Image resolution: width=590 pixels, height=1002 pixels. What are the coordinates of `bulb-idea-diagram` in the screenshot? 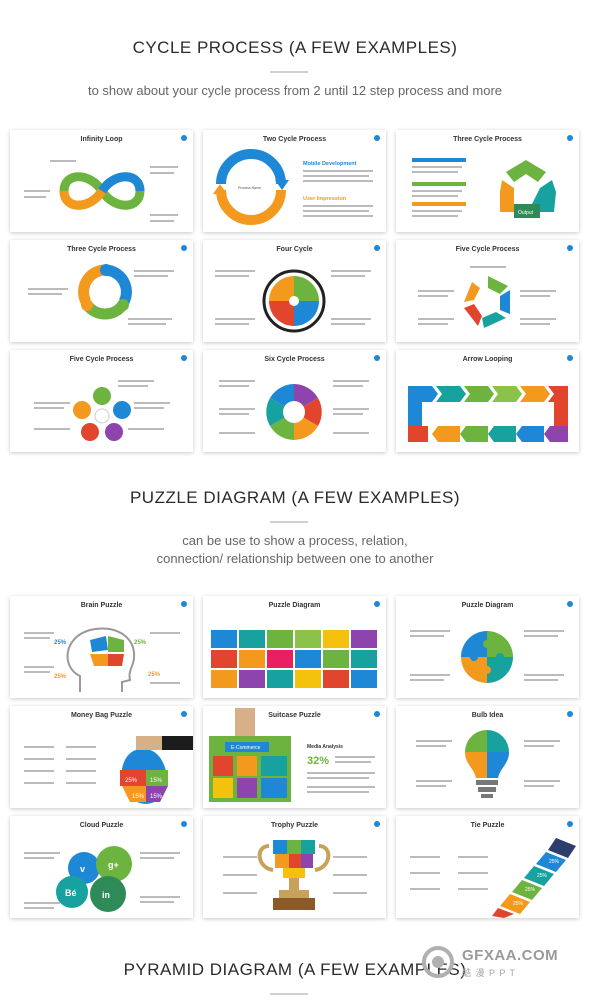 It's located at (488, 764).